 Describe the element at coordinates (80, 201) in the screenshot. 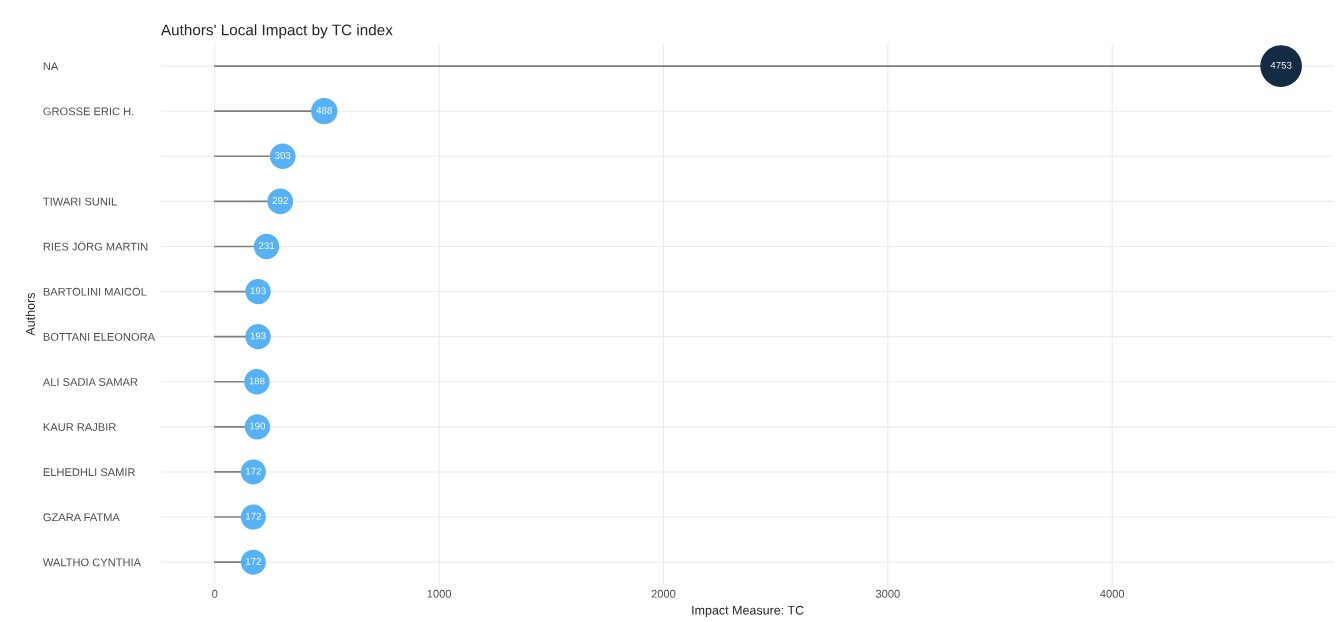

I see `y-tick-label: TIWARI SUNIL` at that location.